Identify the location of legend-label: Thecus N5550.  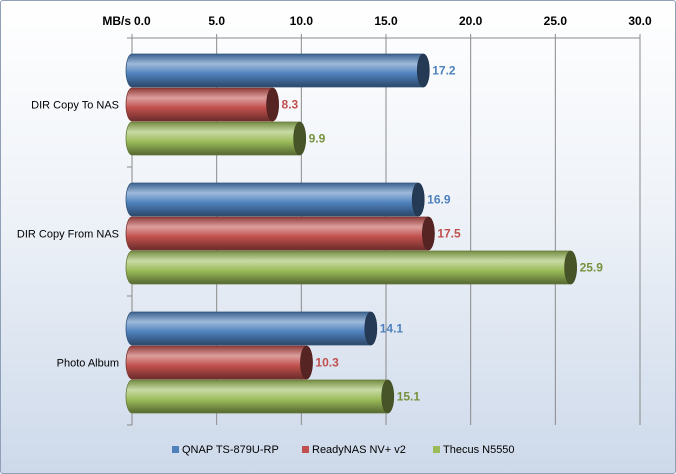
(479, 450).